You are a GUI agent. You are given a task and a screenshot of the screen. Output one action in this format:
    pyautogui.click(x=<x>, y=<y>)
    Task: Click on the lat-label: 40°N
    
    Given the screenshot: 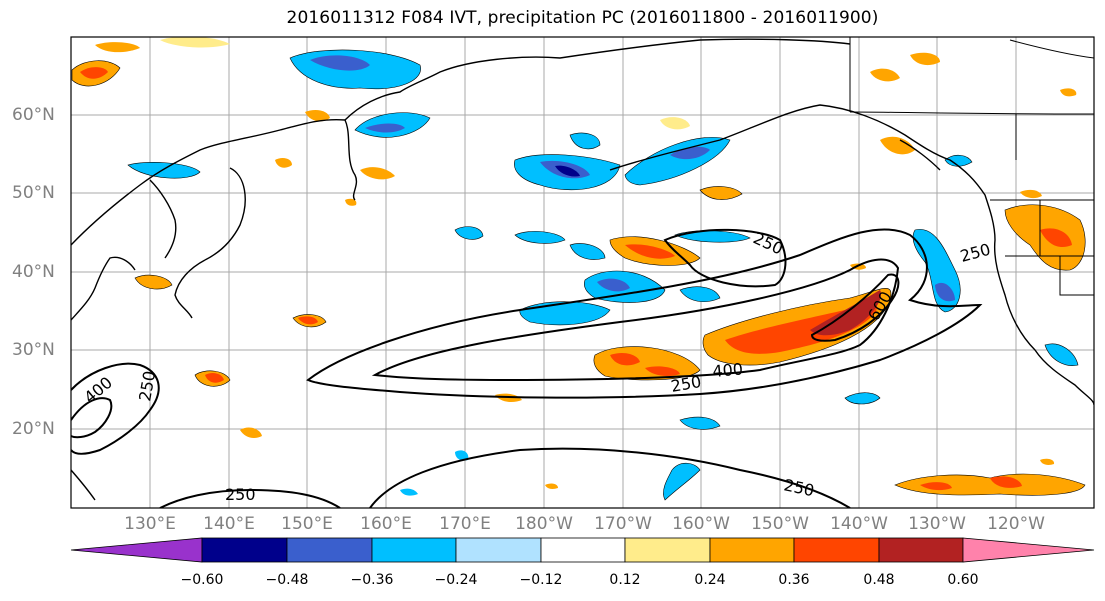 What is the action you would take?
    pyautogui.click(x=33, y=272)
    